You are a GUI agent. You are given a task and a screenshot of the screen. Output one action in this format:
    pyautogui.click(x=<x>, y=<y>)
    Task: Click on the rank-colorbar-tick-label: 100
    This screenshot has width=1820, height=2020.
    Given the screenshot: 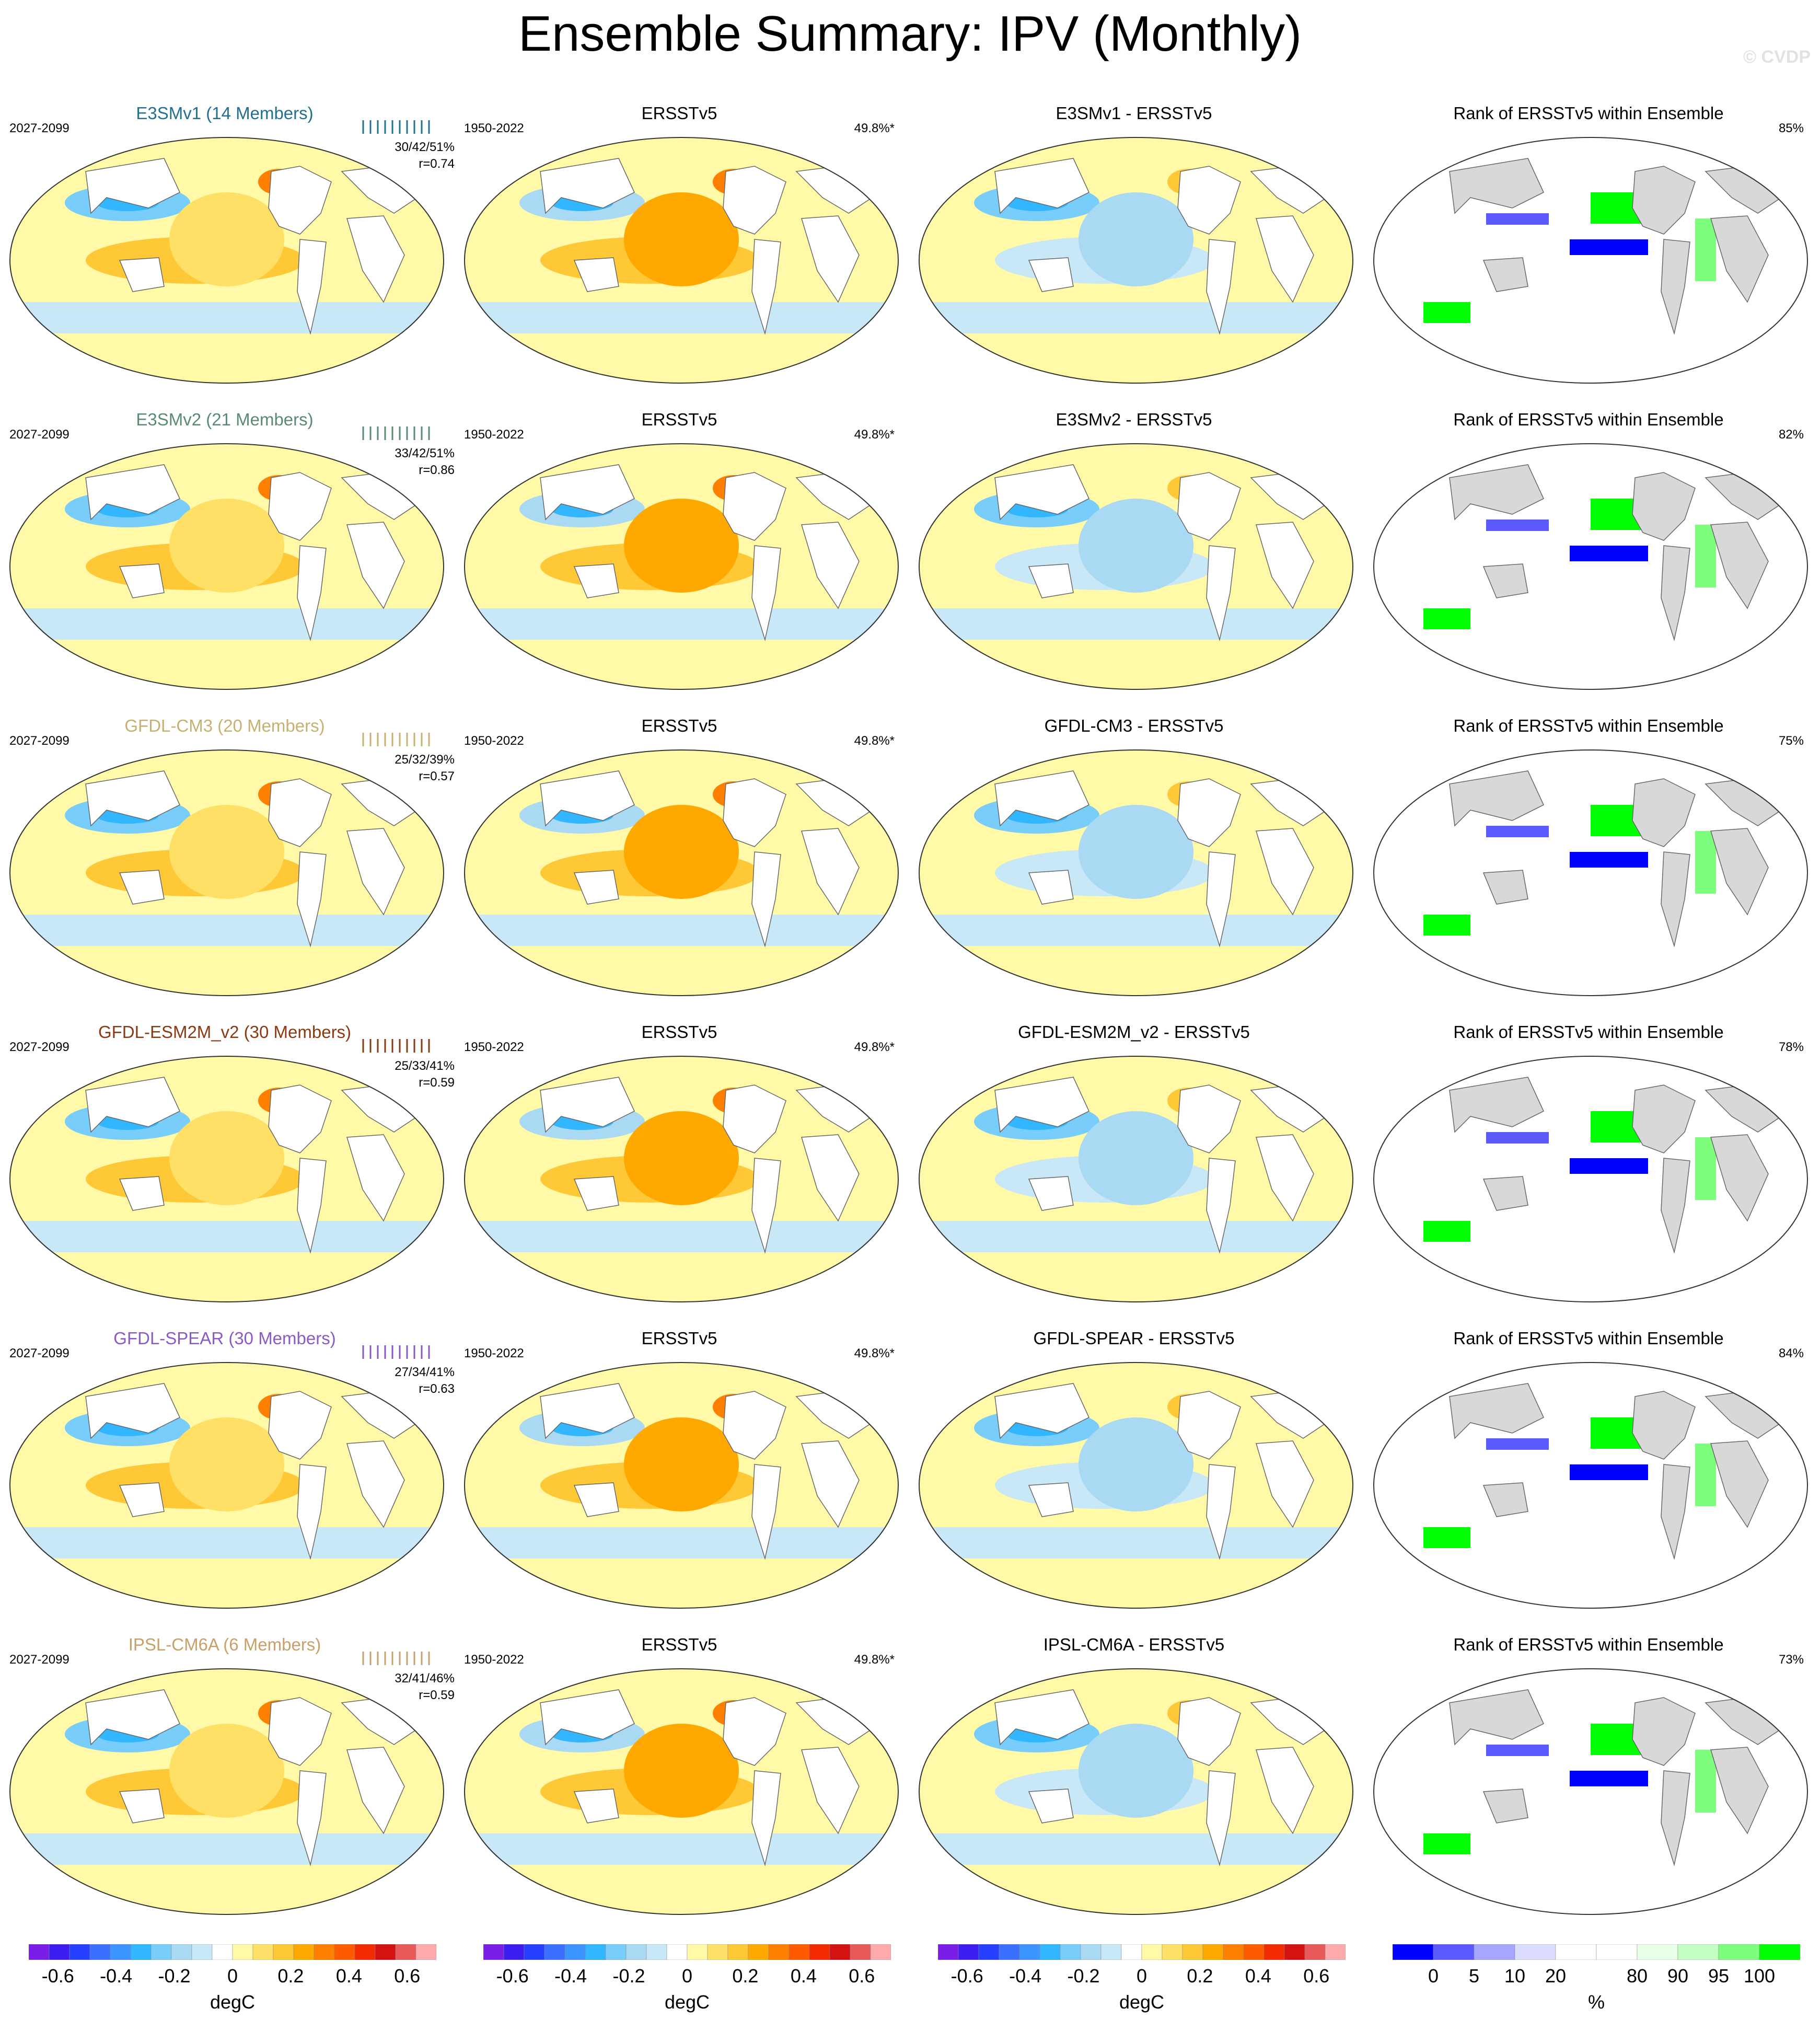 What is the action you would take?
    pyautogui.click(x=1759, y=1976)
    